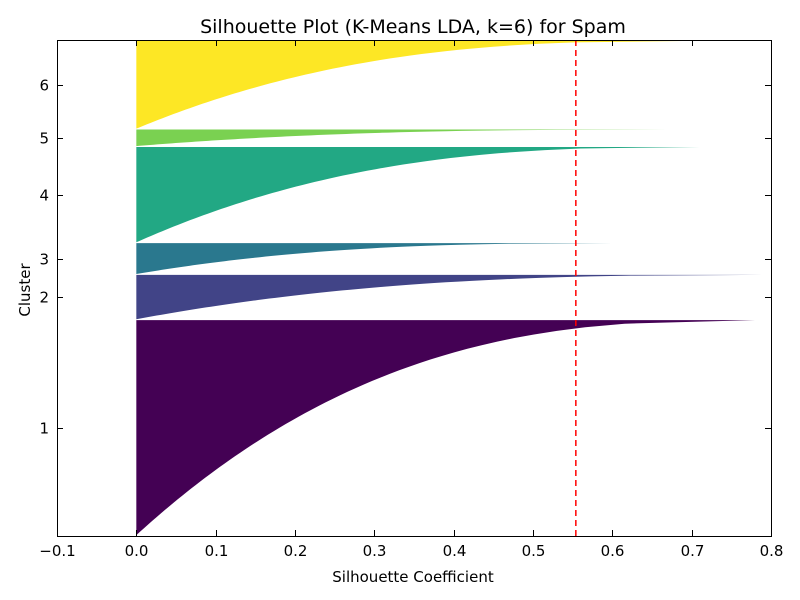  What do you see at coordinates (44, 260) in the screenshot?
I see `y-tick-label: 3` at bounding box center [44, 260].